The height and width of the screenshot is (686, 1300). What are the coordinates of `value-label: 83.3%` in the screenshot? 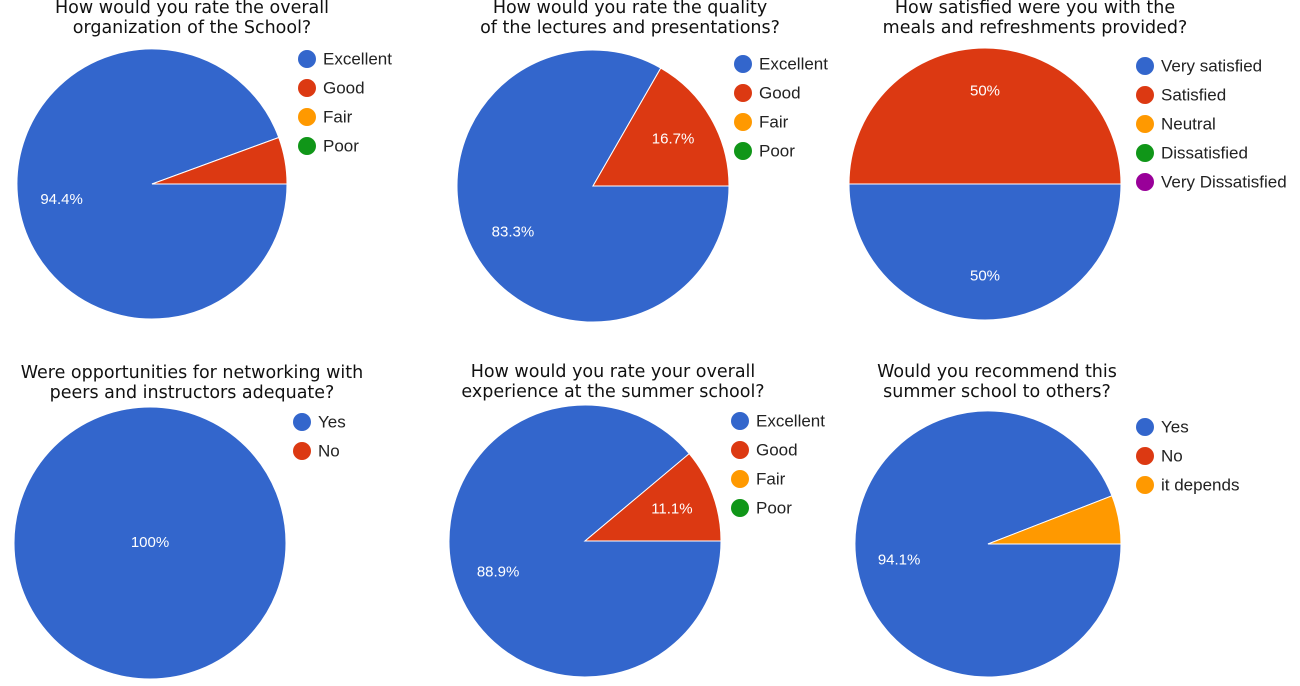 It's located at (513, 231).